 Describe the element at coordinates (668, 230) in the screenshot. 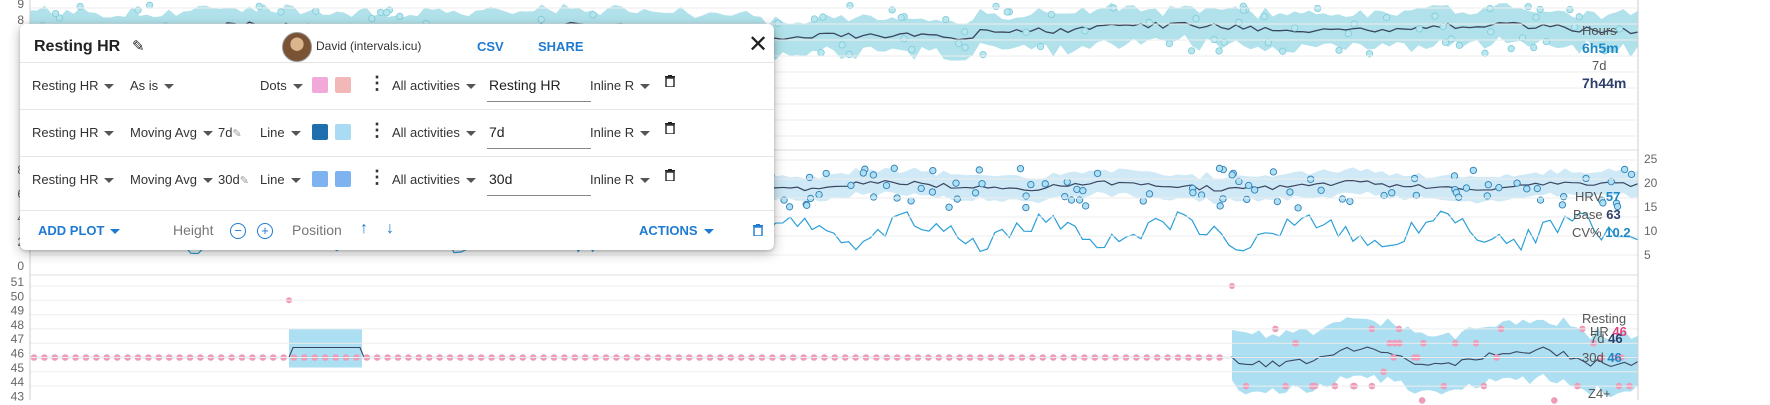

I see `actions-label: ACTIONS` at that location.